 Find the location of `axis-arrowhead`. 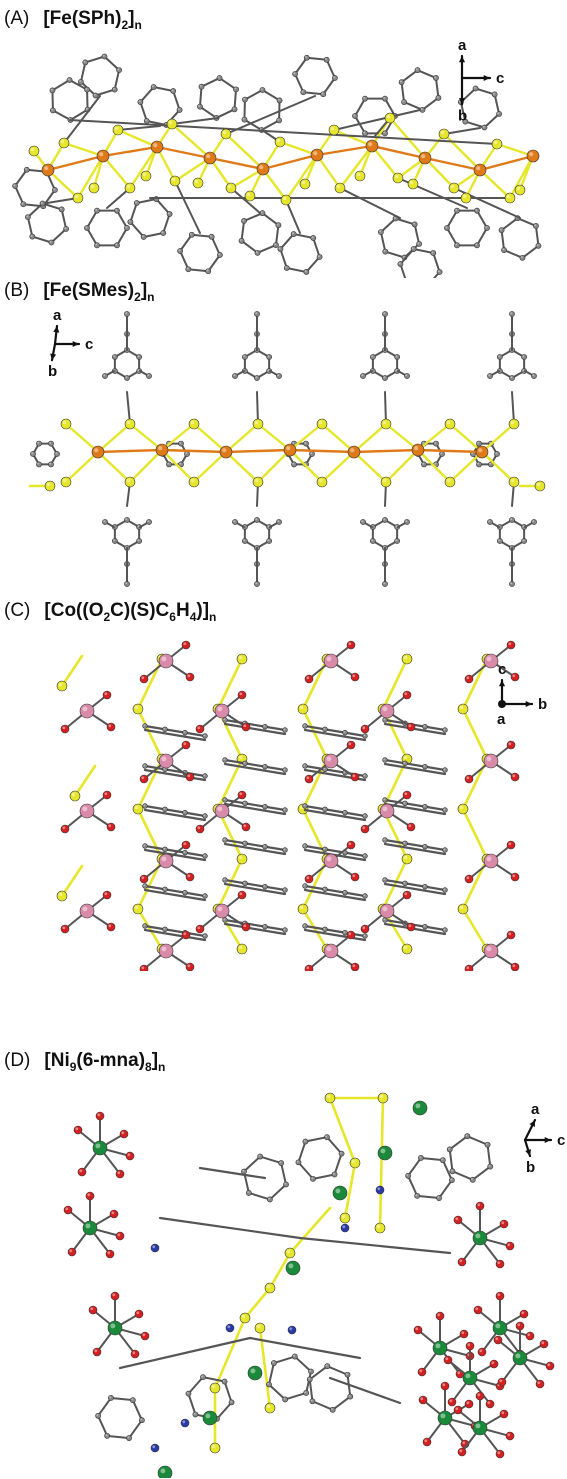

axis-arrowhead is located at coordinates (462, 59).